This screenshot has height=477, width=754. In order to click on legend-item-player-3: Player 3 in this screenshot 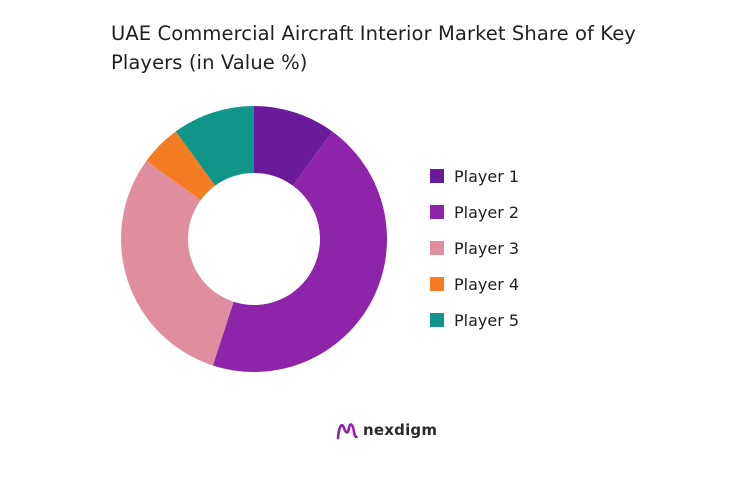, I will do `click(474, 248)`.